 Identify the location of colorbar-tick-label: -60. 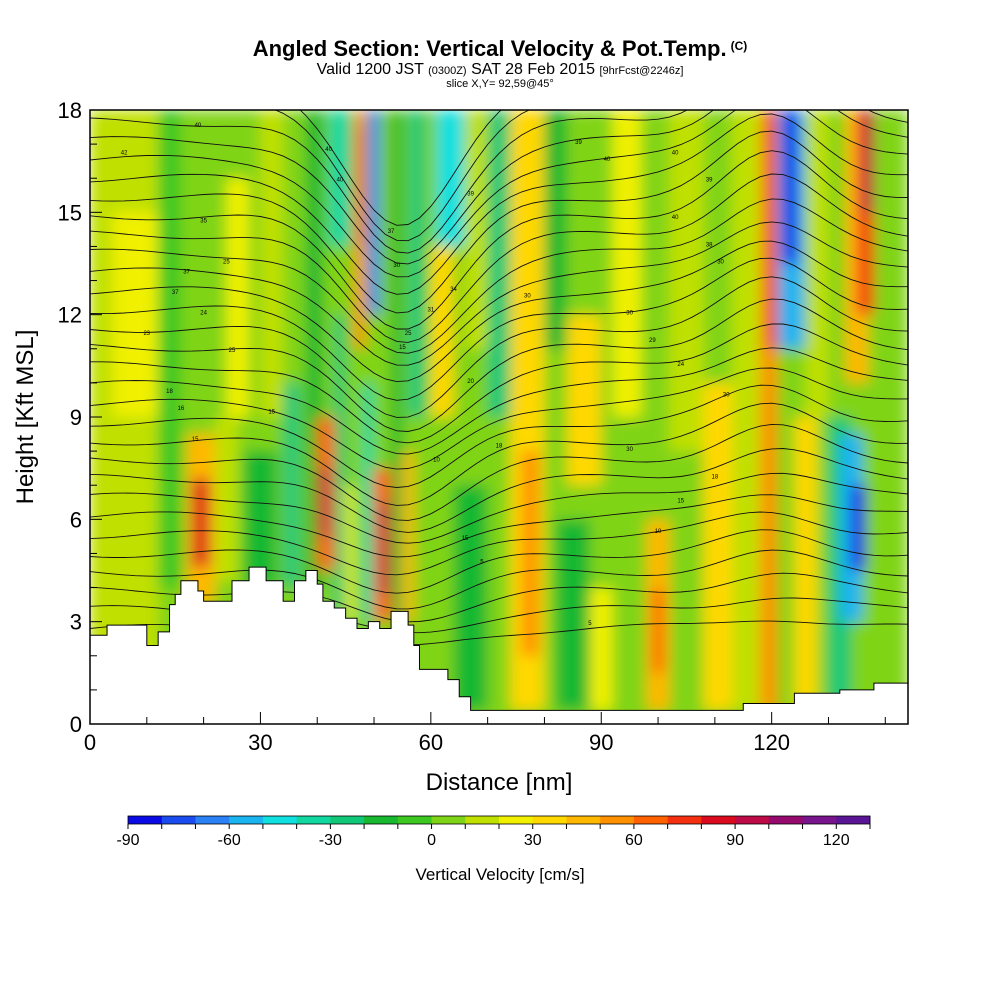
(229, 840).